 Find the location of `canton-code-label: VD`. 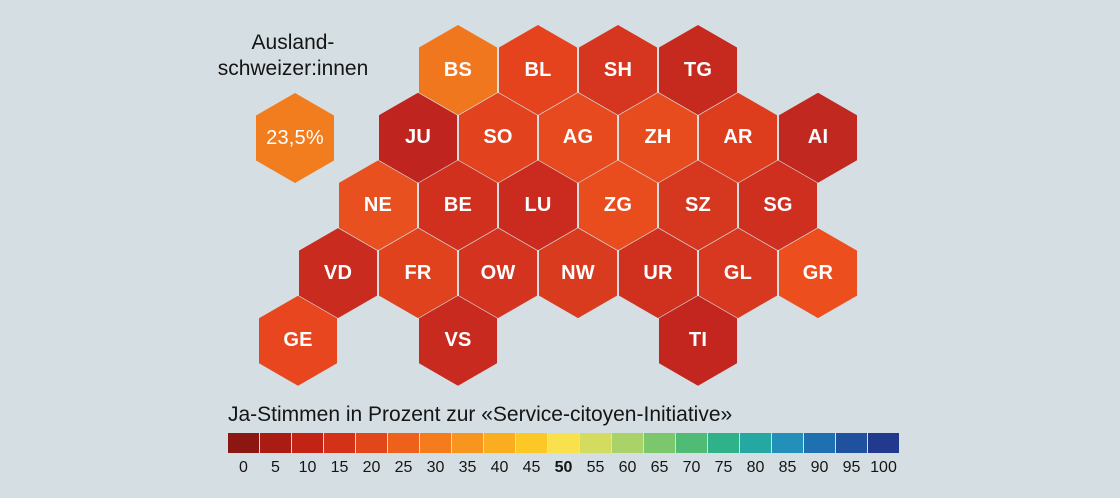

canton-code-label: VD is located at coordinates (338, 272).